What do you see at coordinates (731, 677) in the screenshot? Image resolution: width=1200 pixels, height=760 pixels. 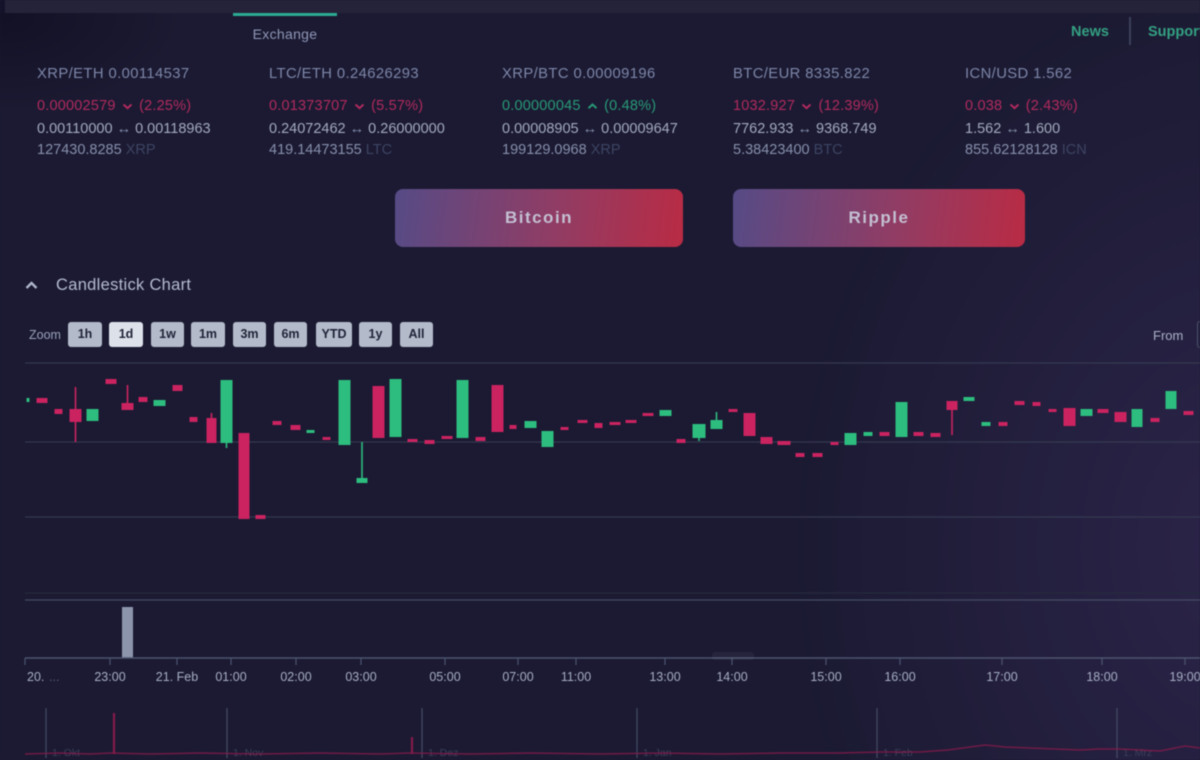 I see `svg-text: 14:00` at bounding box center [731, 677].